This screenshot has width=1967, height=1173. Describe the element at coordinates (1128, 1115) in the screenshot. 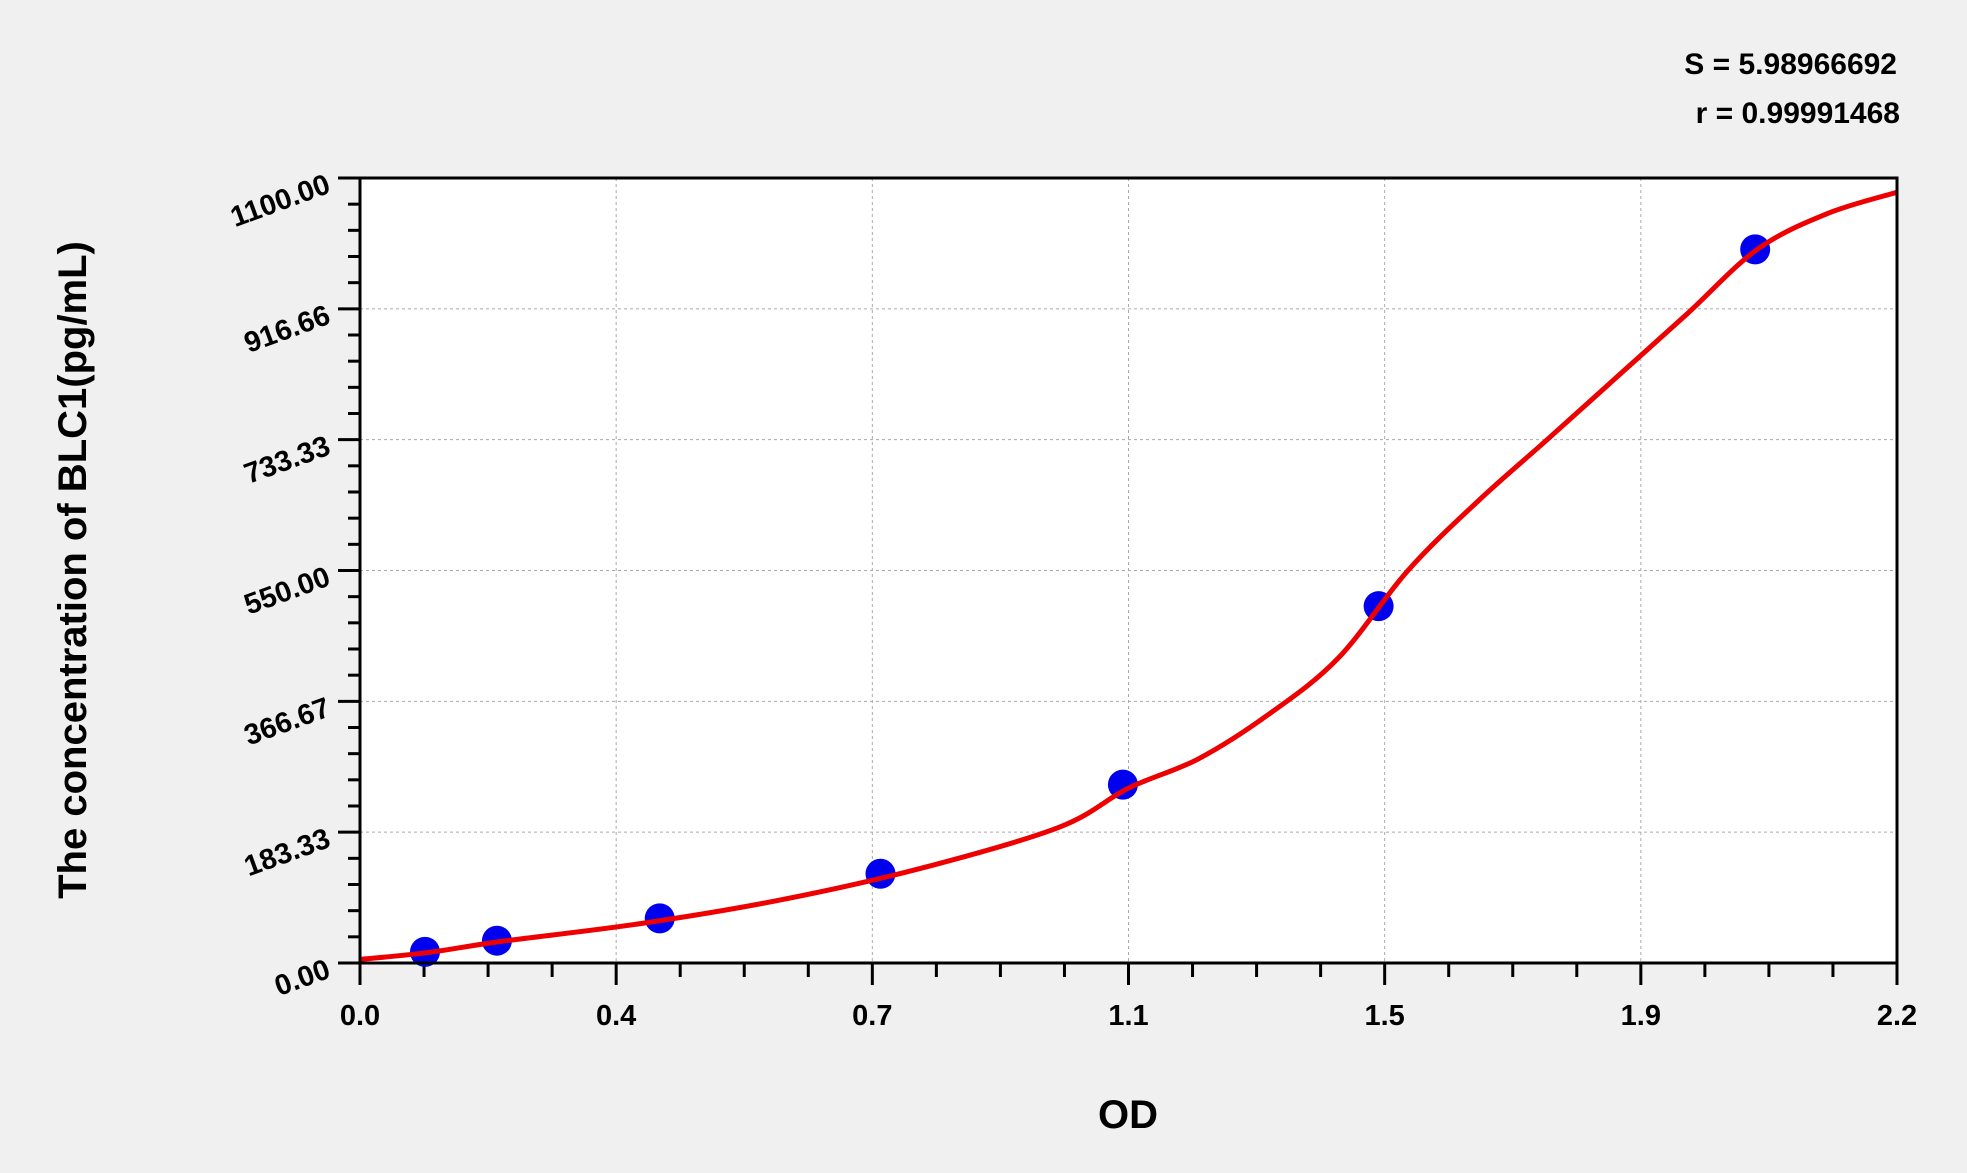

I see `x-axis-title: OD` at that location.